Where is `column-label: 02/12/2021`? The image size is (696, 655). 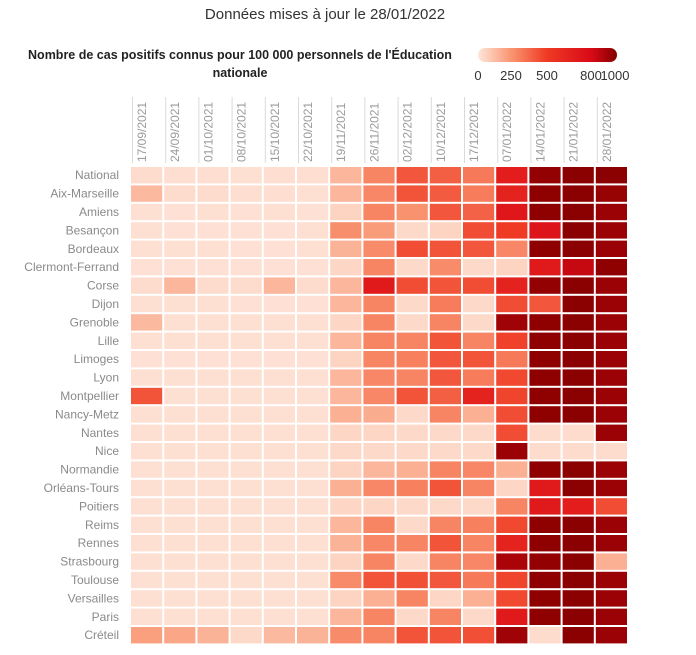 column-label: 02/12/2021 is located at coordinates (408, 132).